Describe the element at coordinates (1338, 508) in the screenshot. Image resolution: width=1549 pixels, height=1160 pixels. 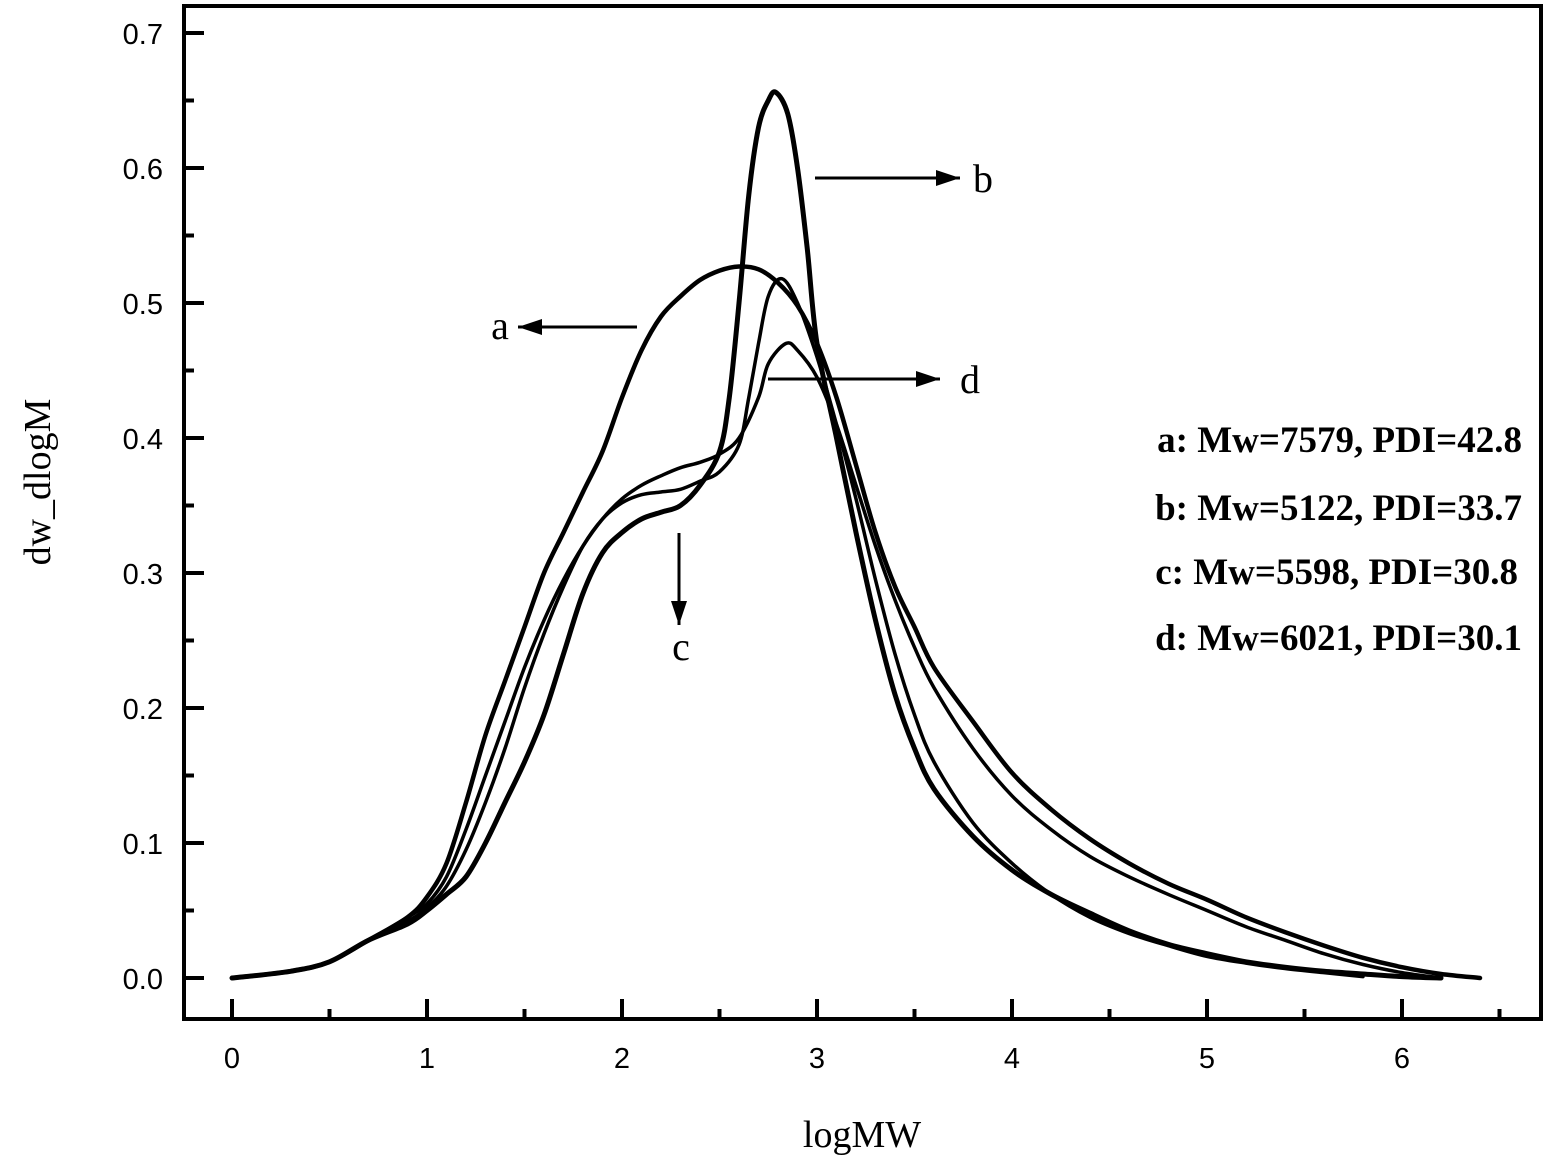
I see `legend-entry-b: b: Mw=5122, PDI=33.7` at that location.